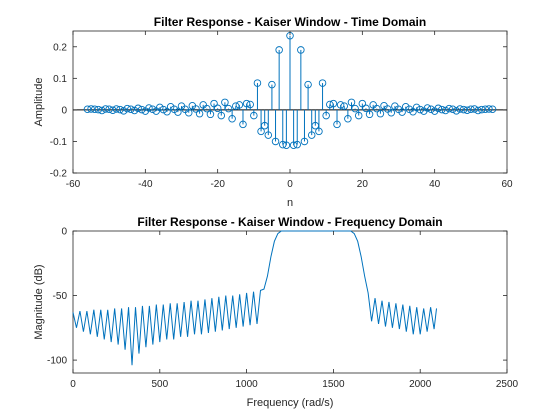 Image resolution: width=560 pixels, height=420 pixels. What do you see at coordinates (363, 184) in the screenshot?
I see `x-tick-label: 20` at bounding box center [363, 184].